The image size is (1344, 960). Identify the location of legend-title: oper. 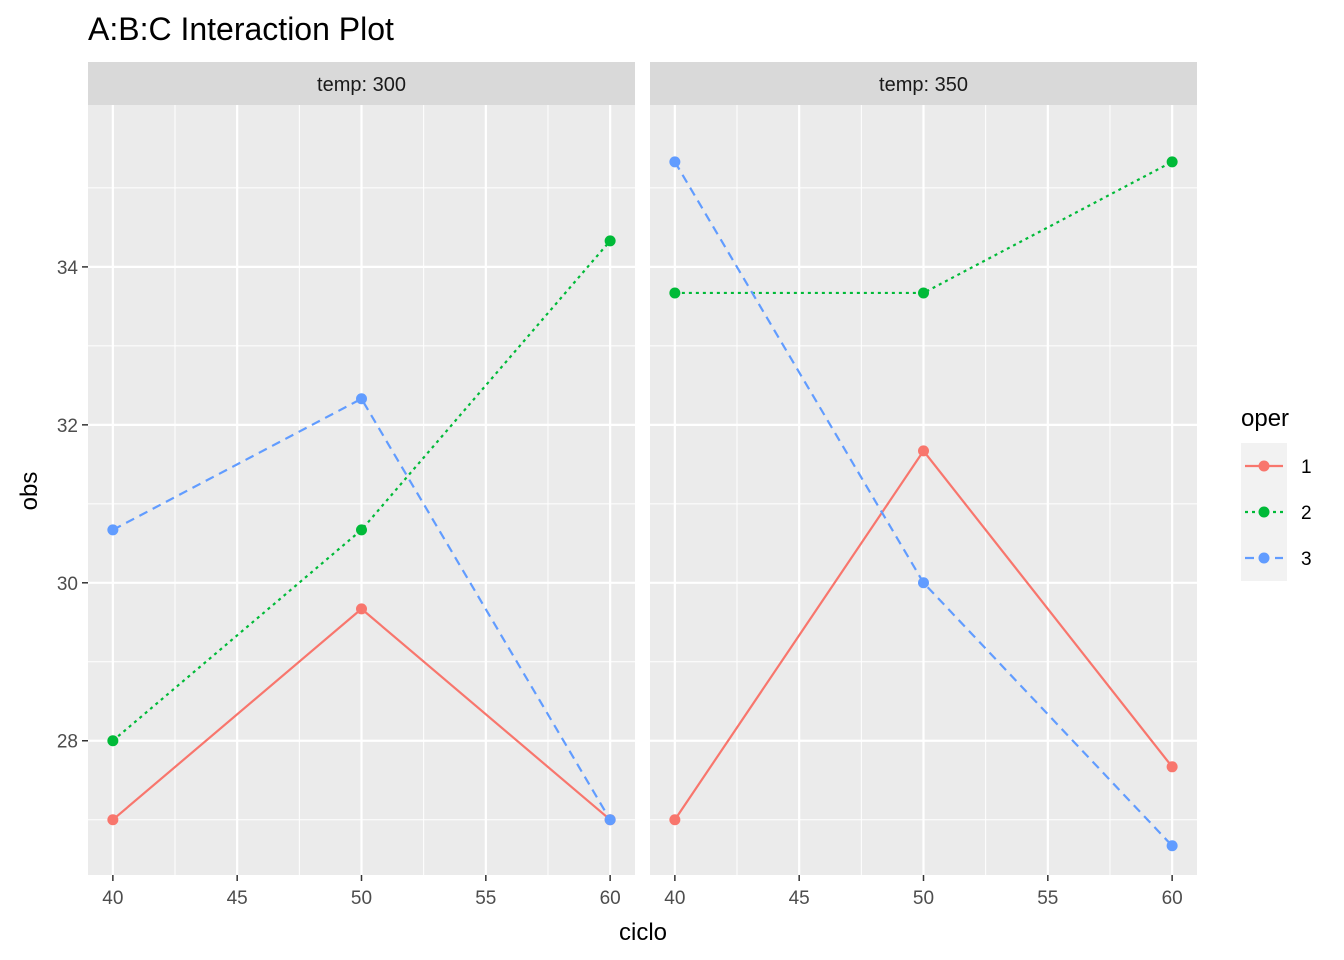
(1265, 418).